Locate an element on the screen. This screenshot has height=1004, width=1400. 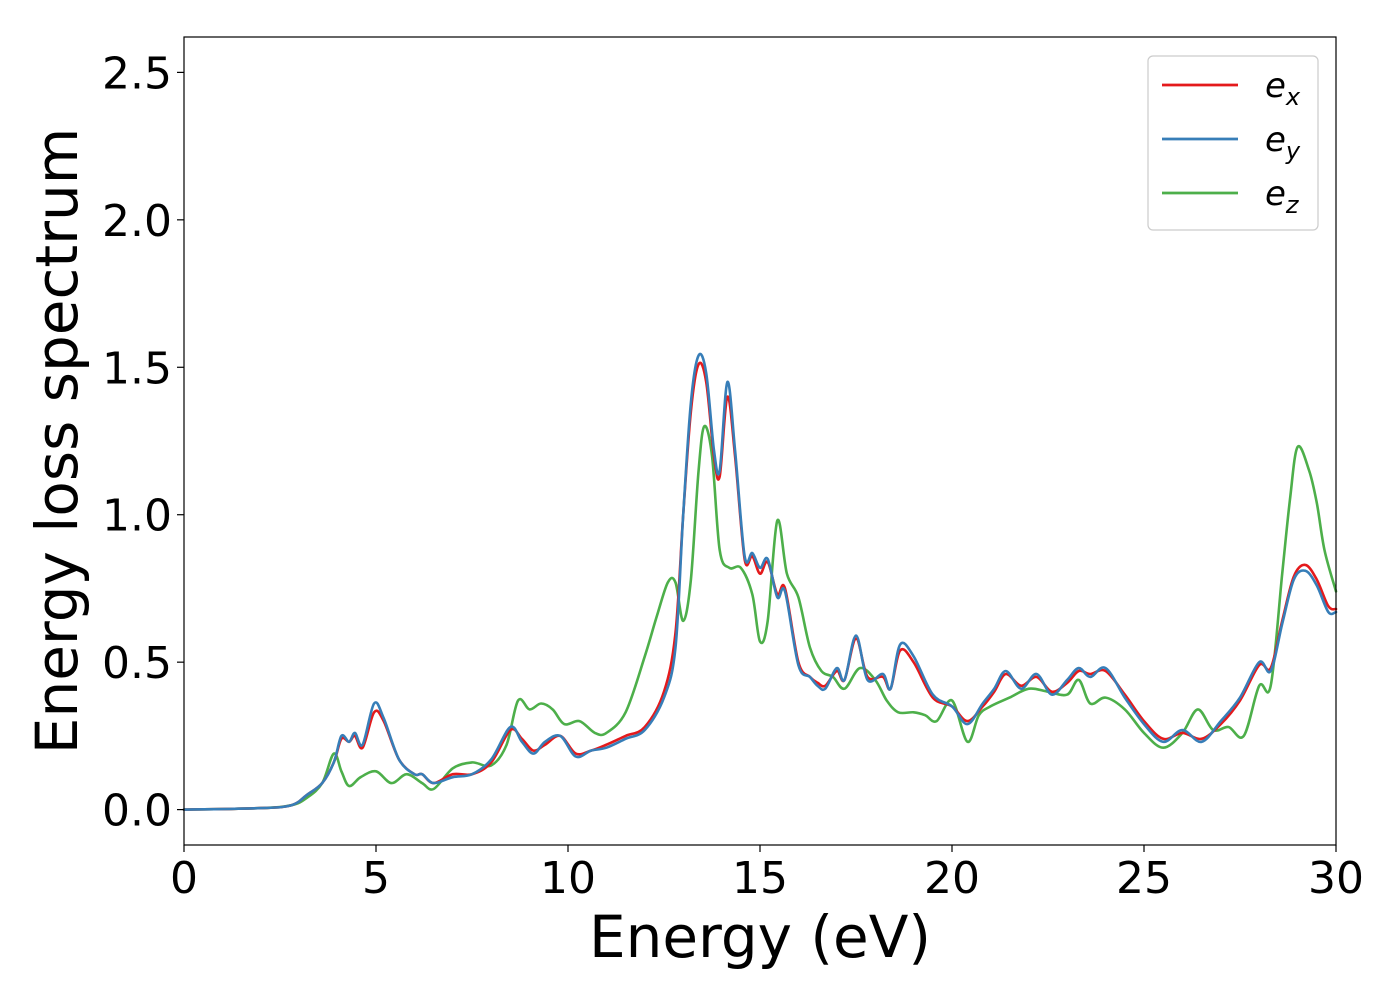
x-tick-label: 15 is located at coordinates (760, 878).